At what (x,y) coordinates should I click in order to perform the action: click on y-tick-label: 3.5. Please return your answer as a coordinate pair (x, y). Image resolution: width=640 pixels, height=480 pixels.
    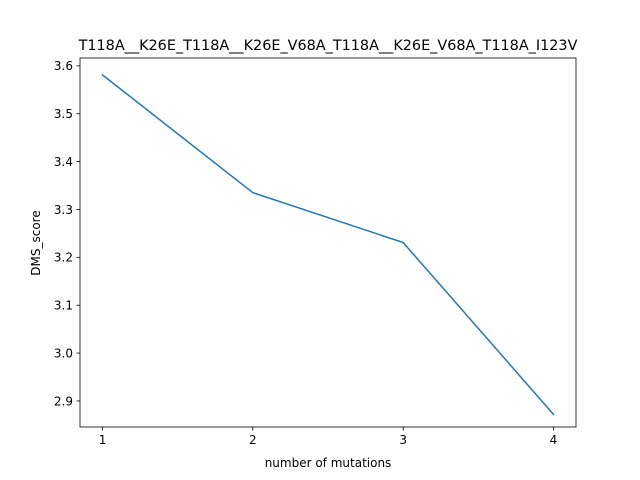
    Looking at the image, I should click on (63, 114).